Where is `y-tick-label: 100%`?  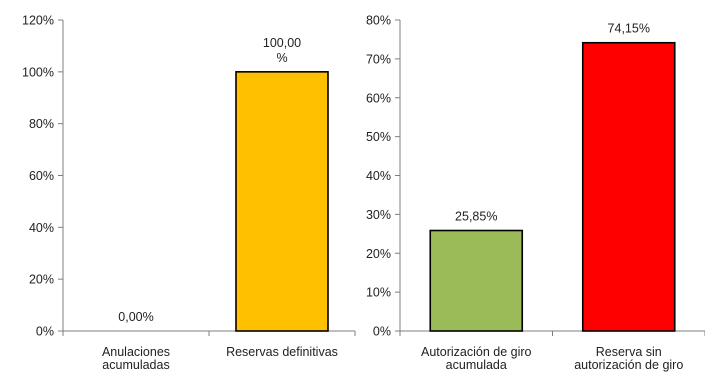
y-tick-label: 100% is located at coordinates (38, 72).